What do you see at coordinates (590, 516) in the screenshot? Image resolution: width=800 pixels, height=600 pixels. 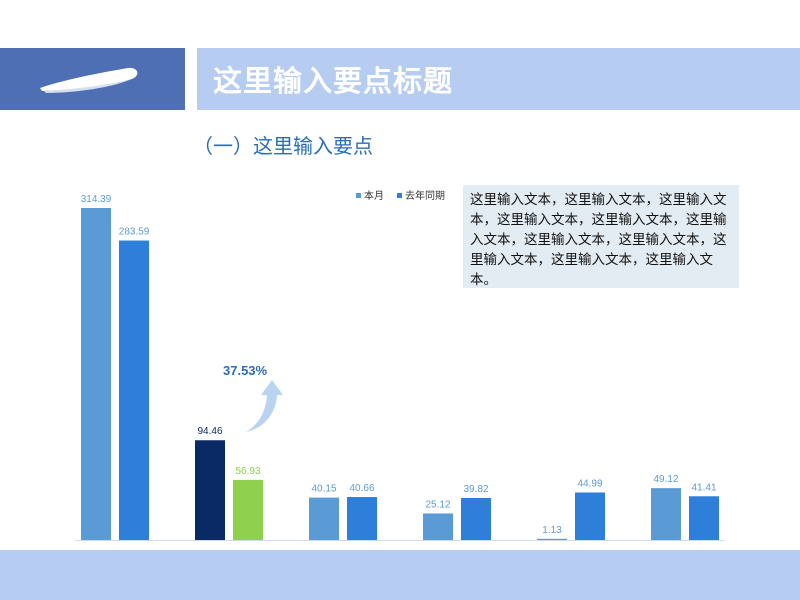 I see `bar-series2-group5` at bounding box center [590, 516].